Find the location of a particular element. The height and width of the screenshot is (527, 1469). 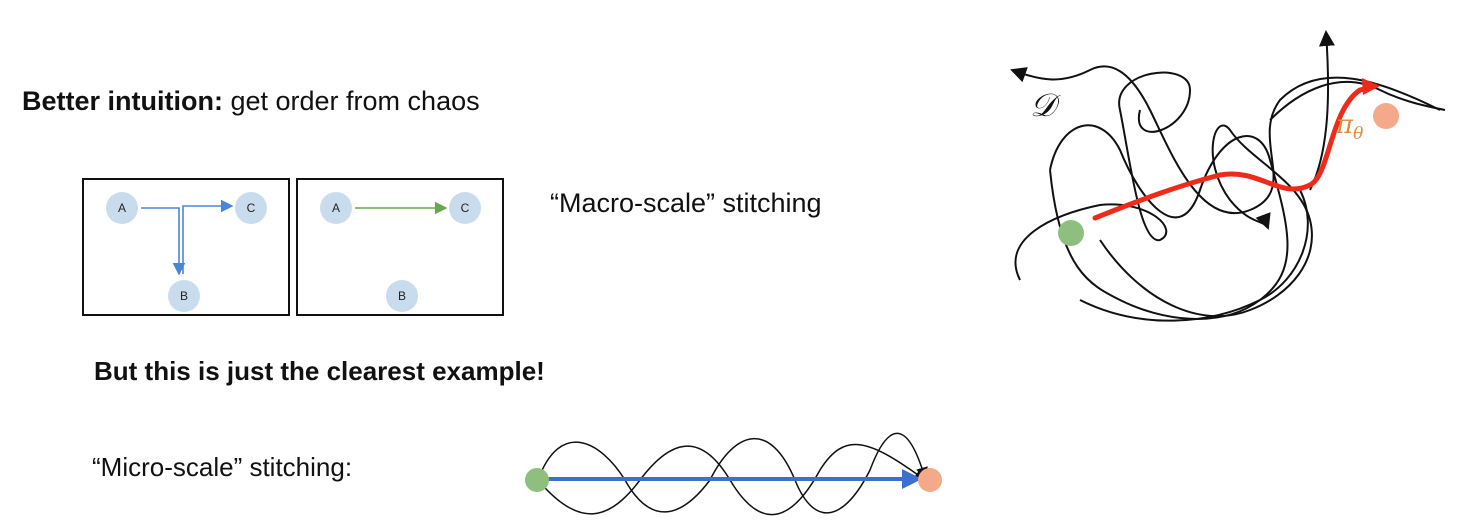

clearest-example-text: But this is just the clearest example! is located at coordinates (319, 371).